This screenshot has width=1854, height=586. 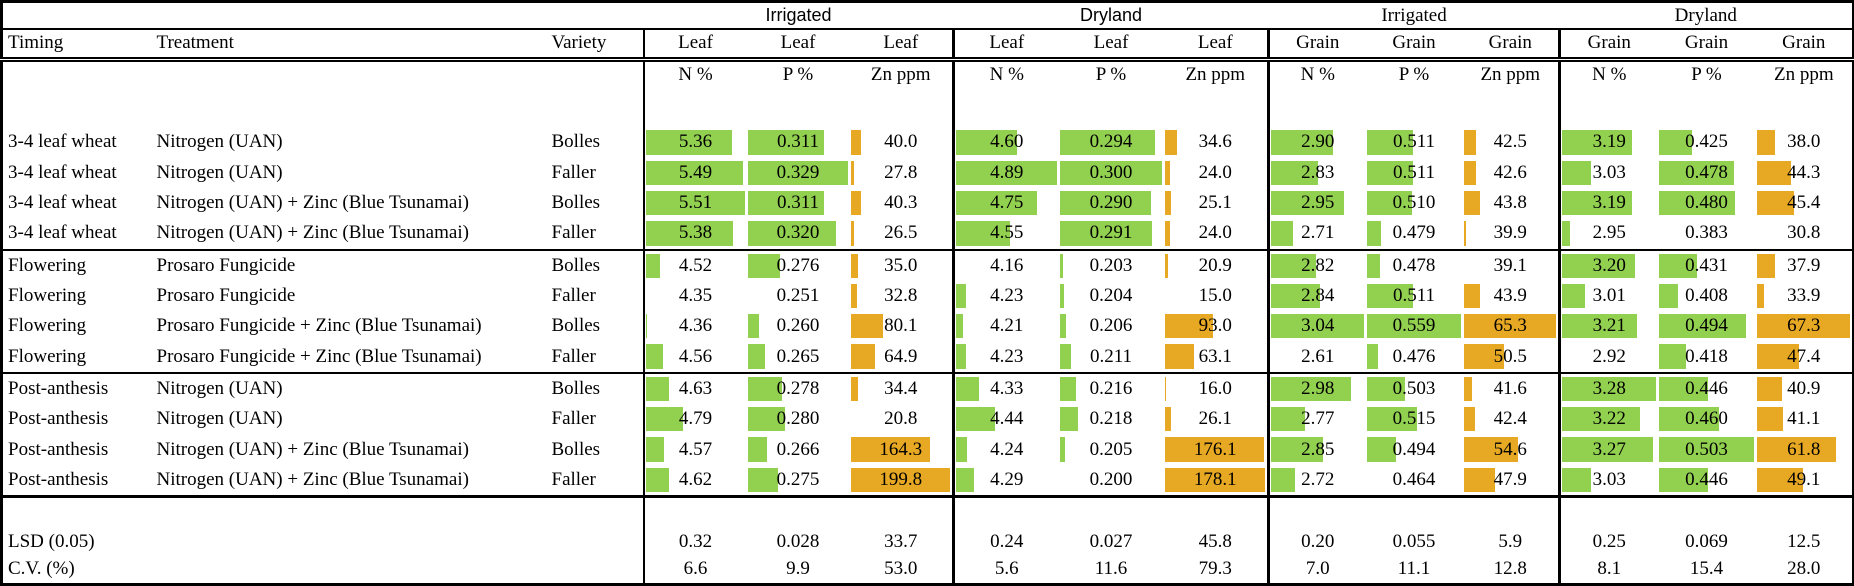 I want to click on value-text: 3.19, so click(x=1609, y=142).